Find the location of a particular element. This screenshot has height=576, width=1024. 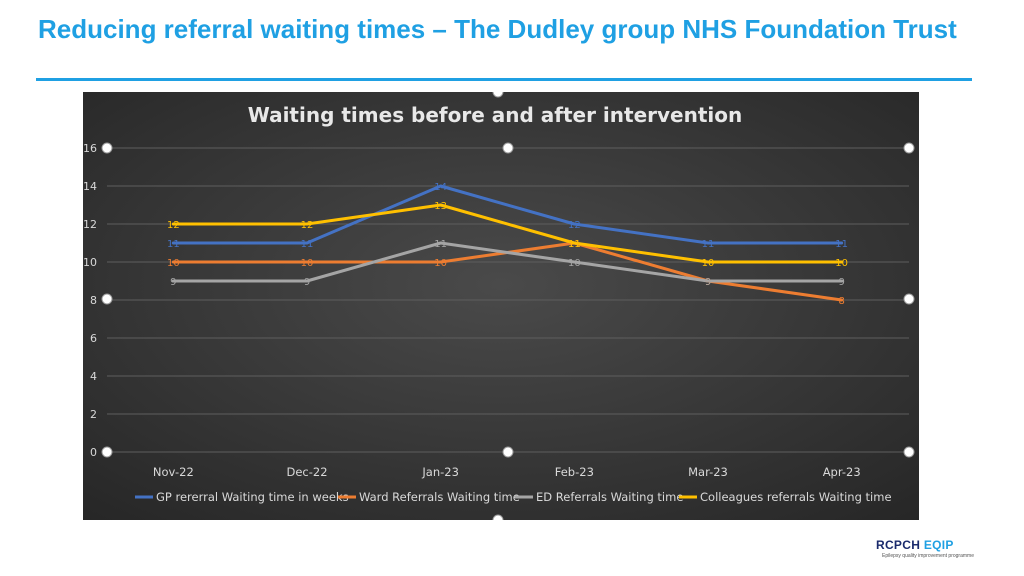

data-label: 8 is located at coordinates (841, 301).